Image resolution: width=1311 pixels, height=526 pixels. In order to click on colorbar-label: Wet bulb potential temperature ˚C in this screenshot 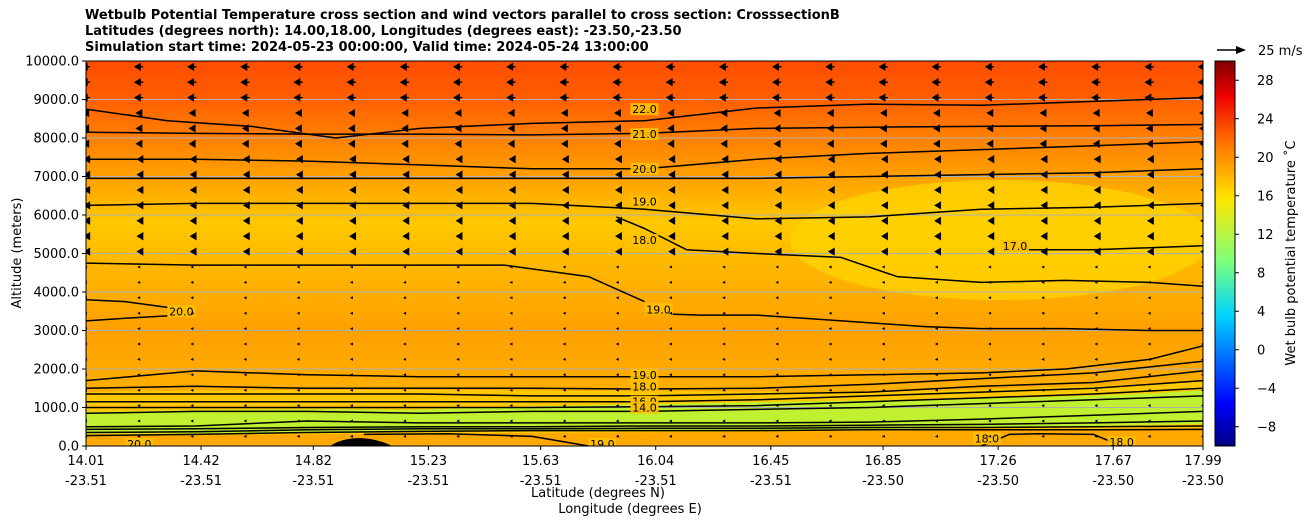, I will do `click(1291, 252)`.